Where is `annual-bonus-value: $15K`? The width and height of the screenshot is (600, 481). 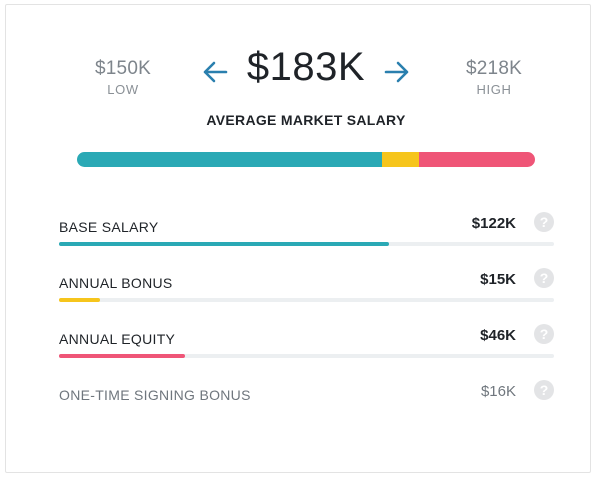 annual-bonus-value: $15K is located at coordinates (498, 279).